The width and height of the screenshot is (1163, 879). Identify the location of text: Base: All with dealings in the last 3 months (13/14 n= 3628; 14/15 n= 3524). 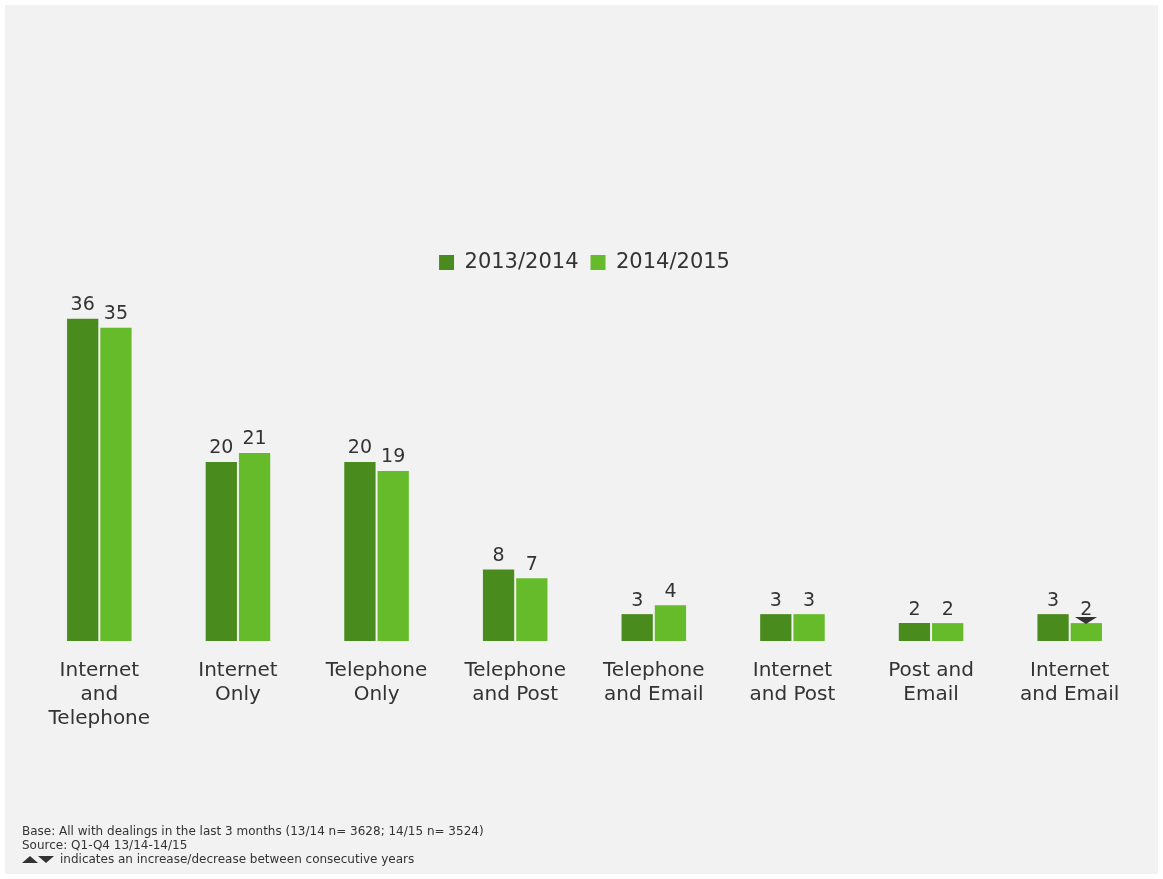
(253, 831).